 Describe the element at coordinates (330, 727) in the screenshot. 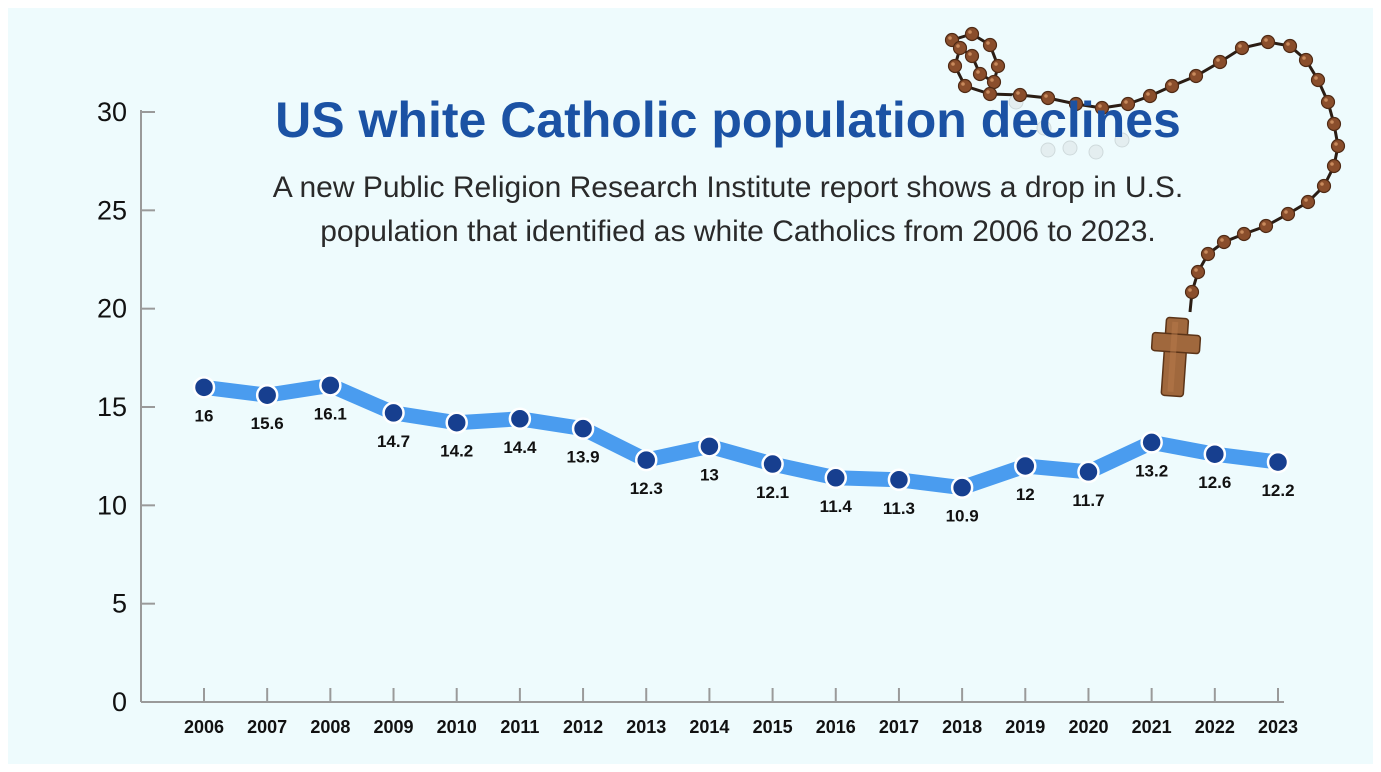

I see `x-tick-label: 2008` at that location.